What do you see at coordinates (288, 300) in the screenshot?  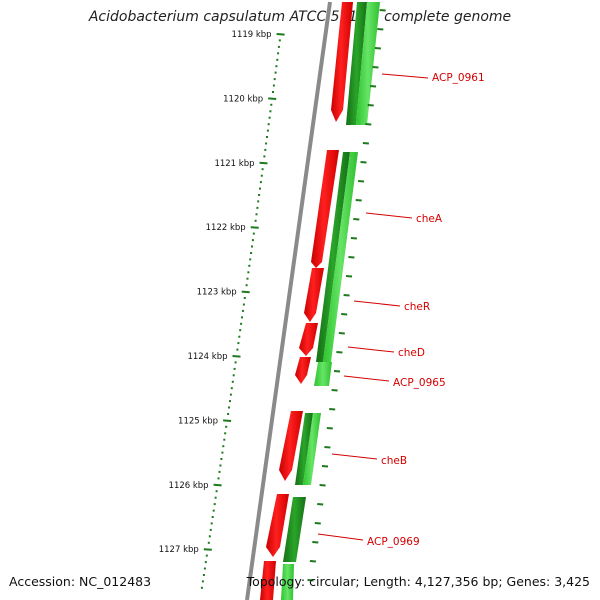 I see `backbone-circle-arc` at bounding box center [288, 300].